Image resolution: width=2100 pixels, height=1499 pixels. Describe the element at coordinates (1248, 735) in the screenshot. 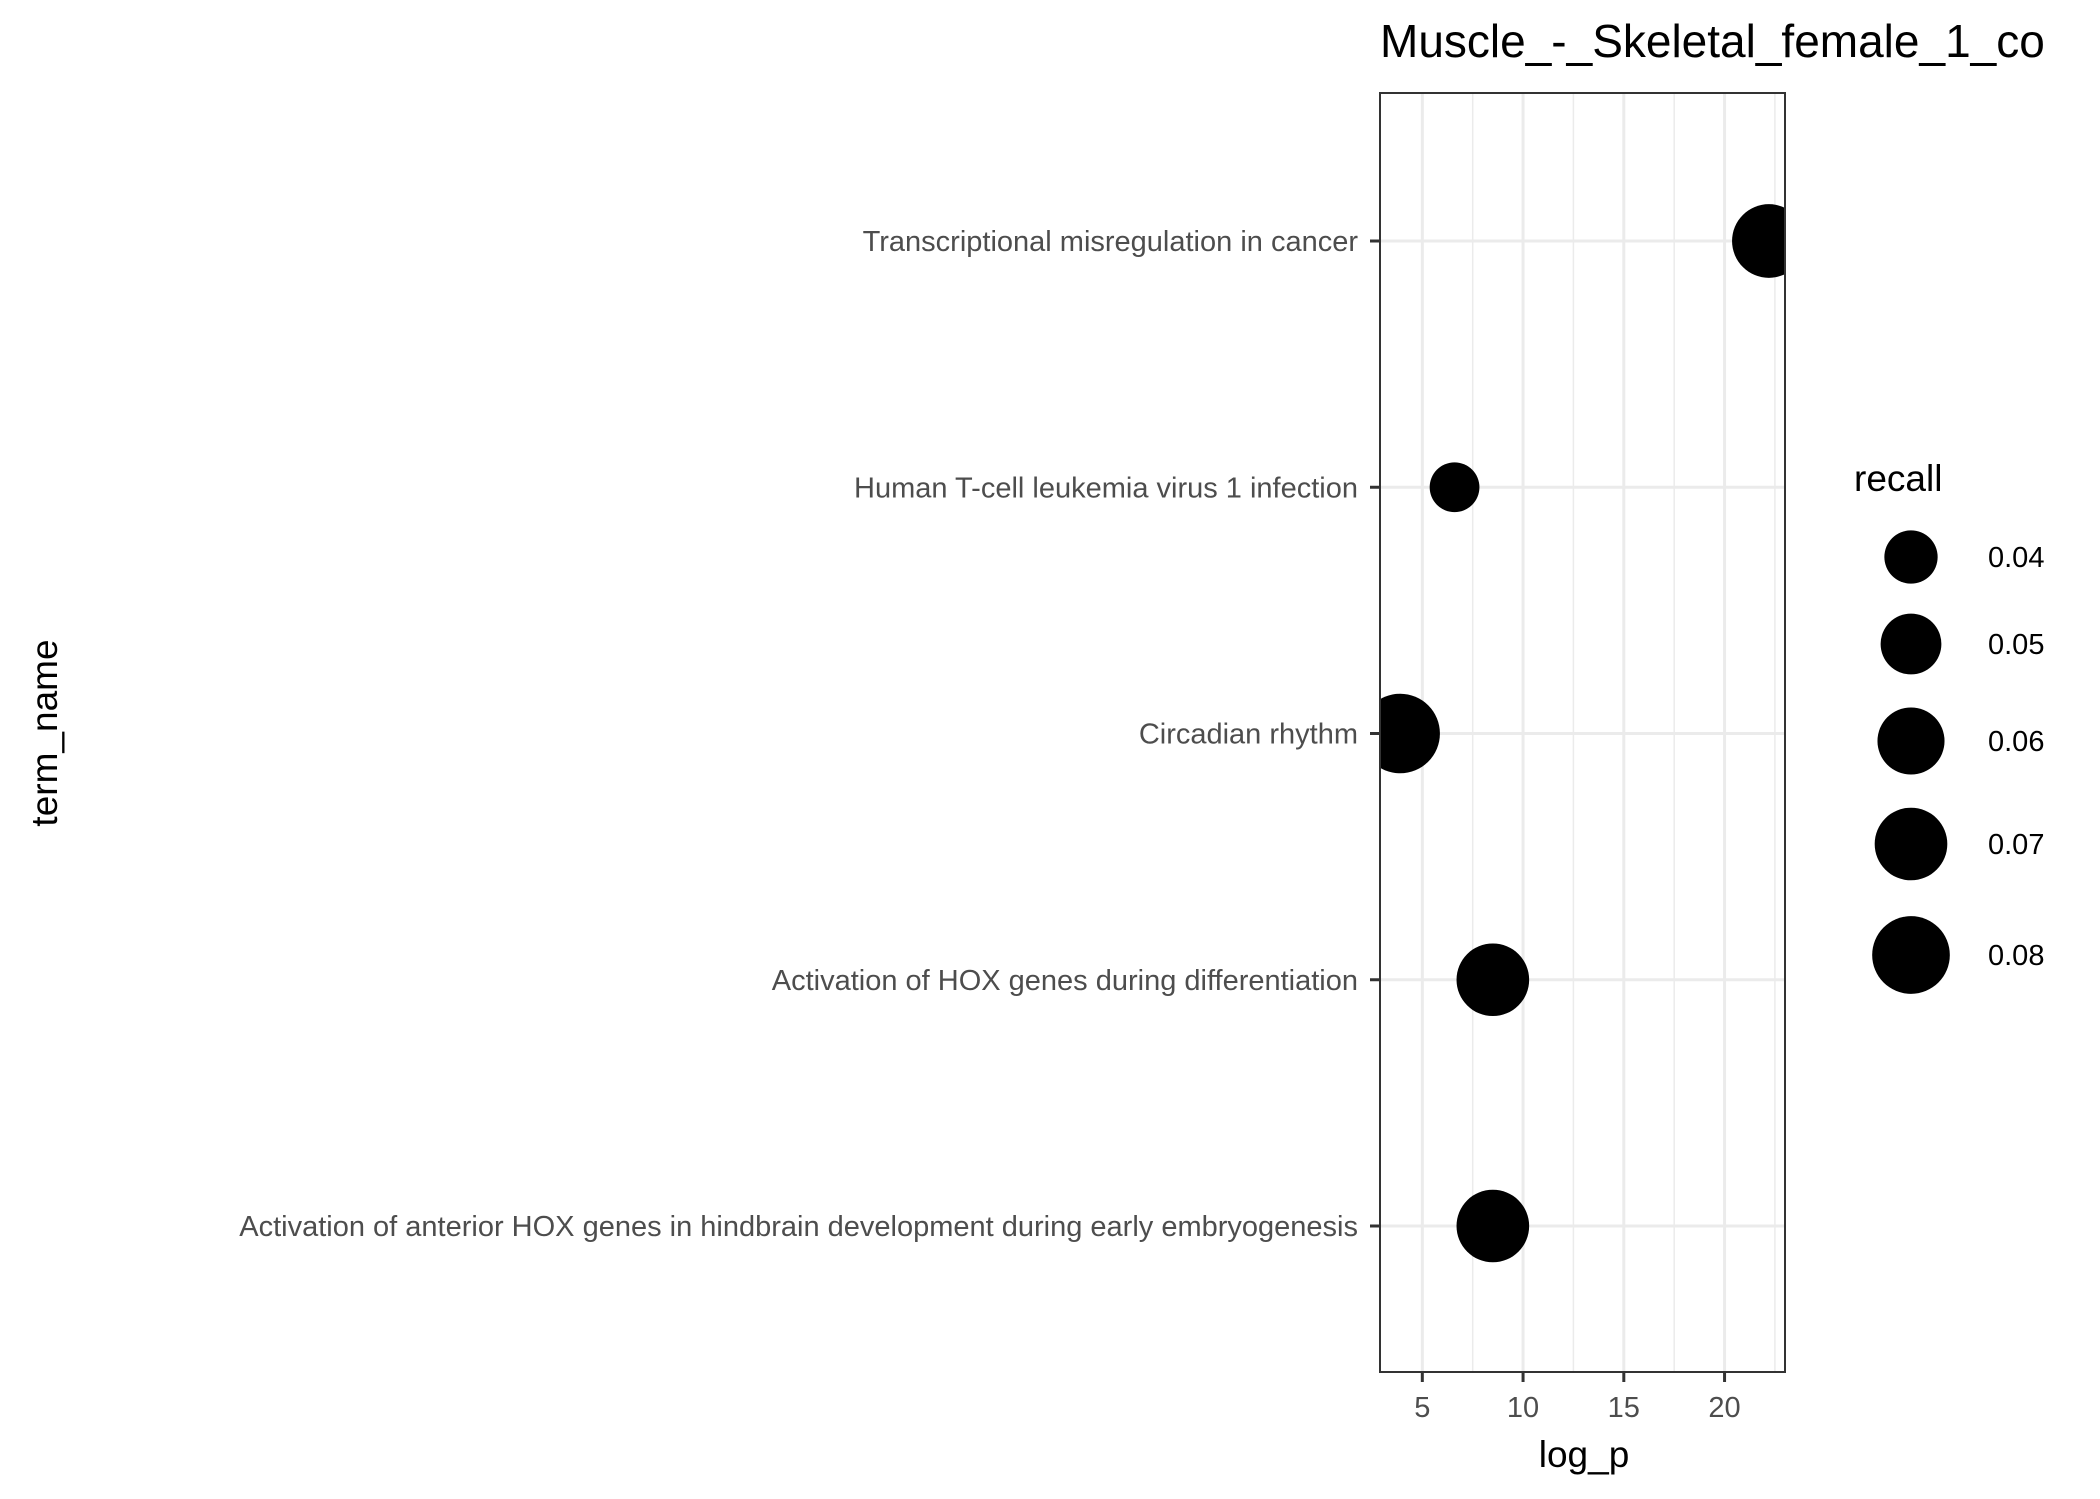

I see `y-tick-label: Circadian rhythm` at that location.